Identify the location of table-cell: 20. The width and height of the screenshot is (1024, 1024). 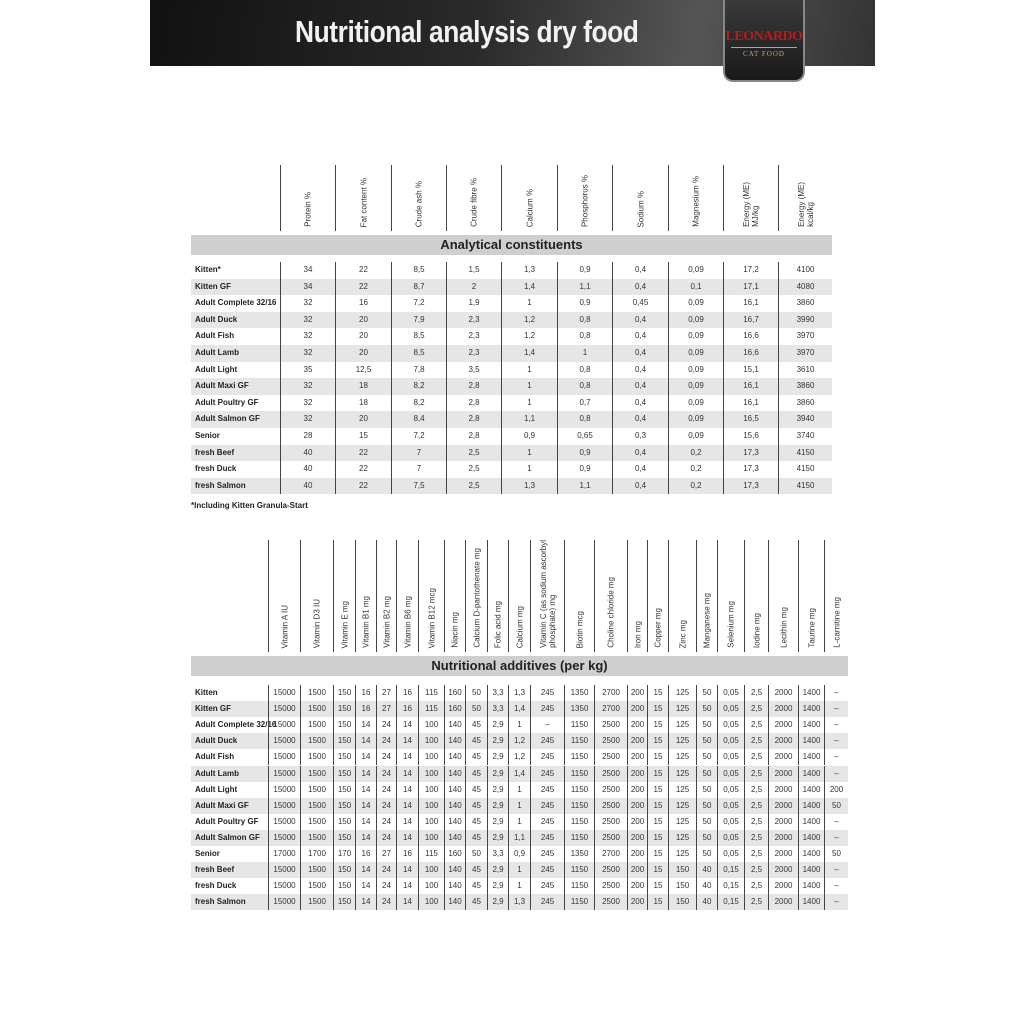
(363, 336).